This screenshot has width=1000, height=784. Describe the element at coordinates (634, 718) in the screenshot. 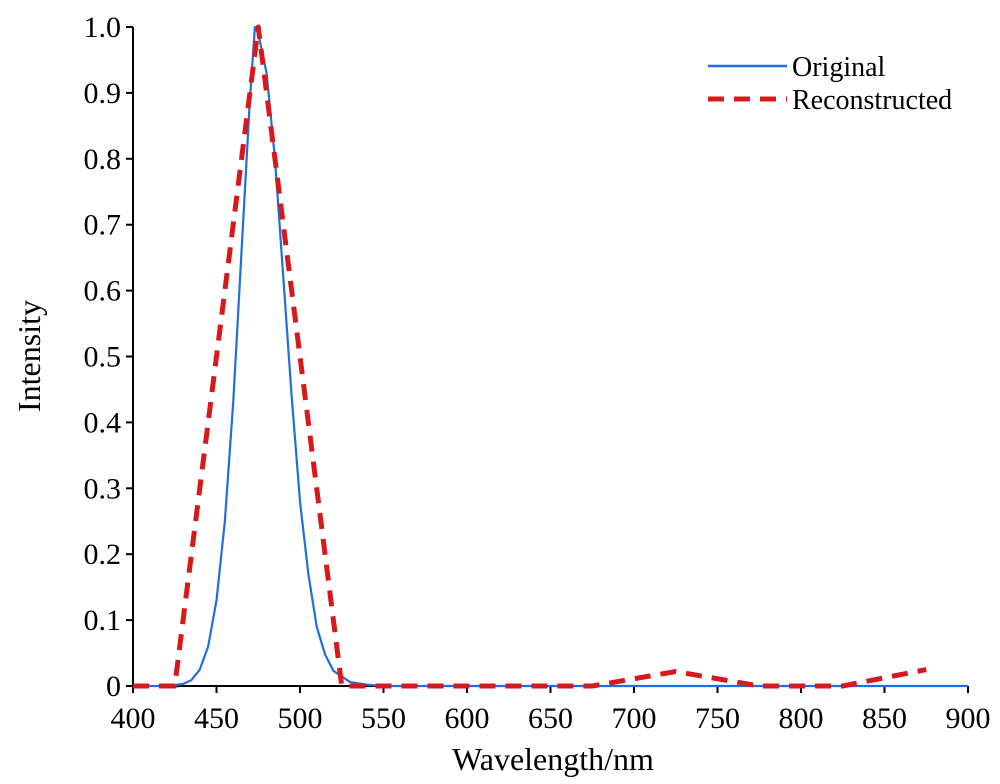

I see `x-tick-label: 700` at that location.